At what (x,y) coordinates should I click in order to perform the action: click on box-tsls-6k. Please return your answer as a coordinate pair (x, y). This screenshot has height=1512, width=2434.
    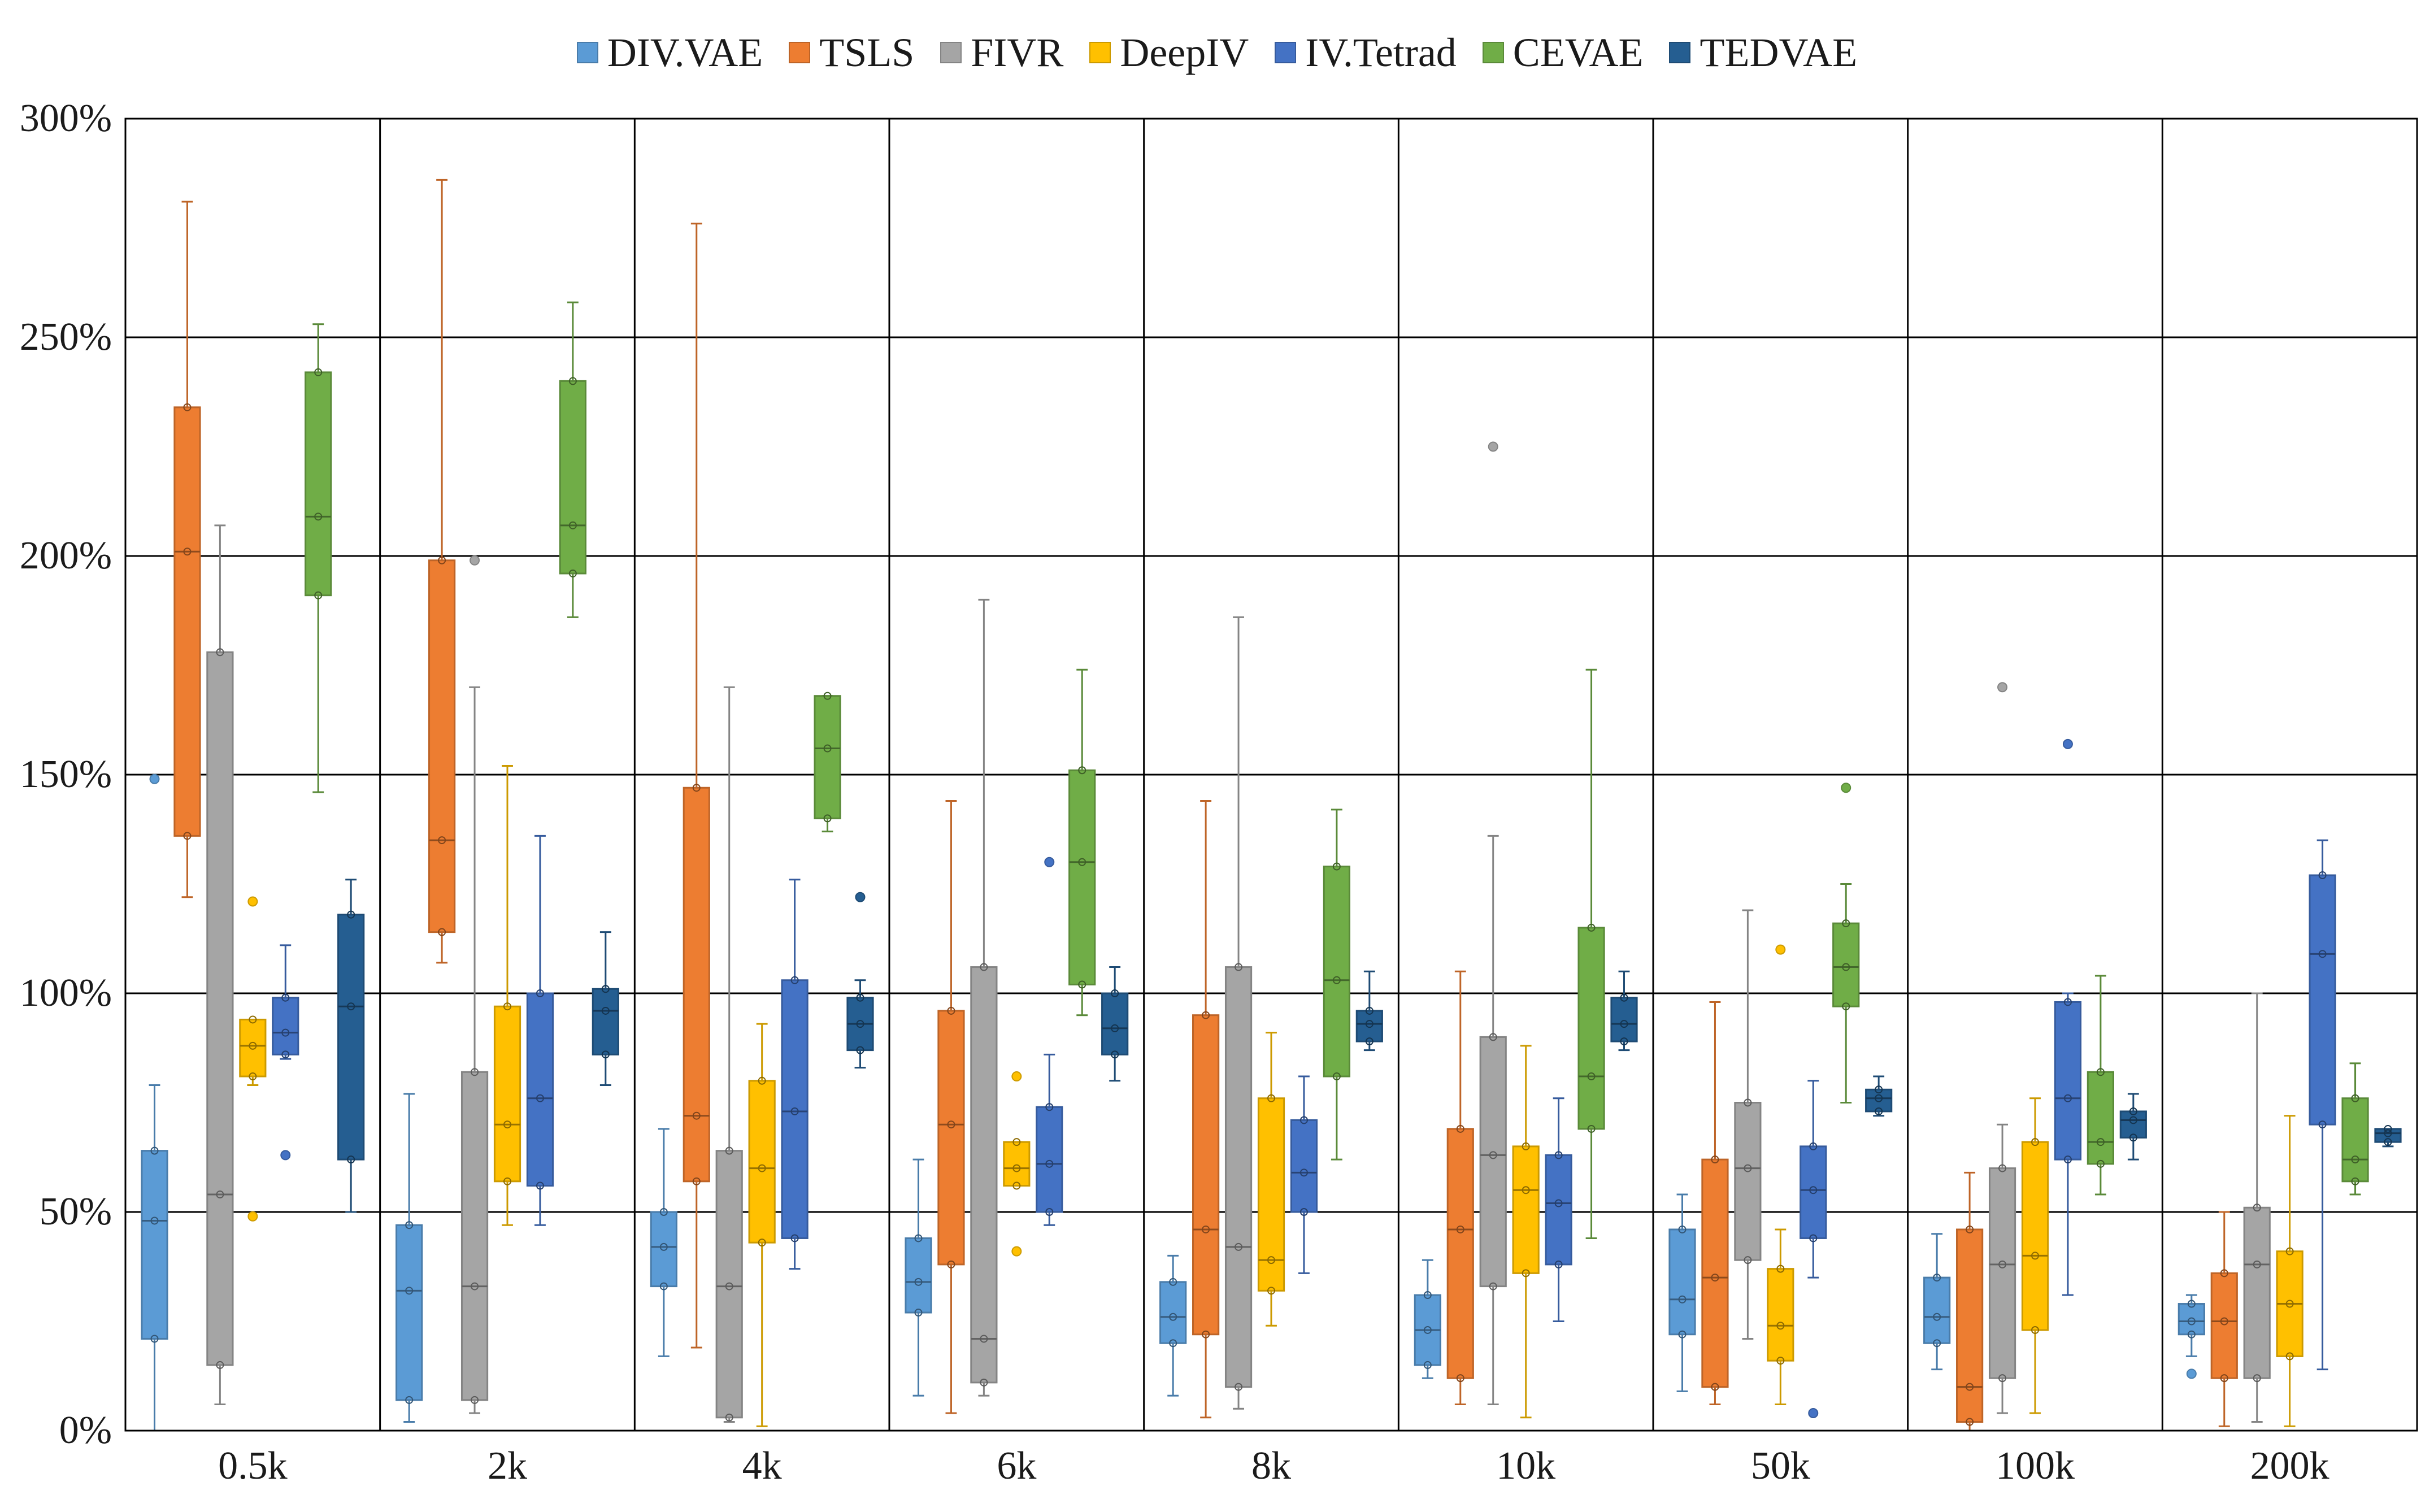
    Looking at the image, I should click on (951, 1107).